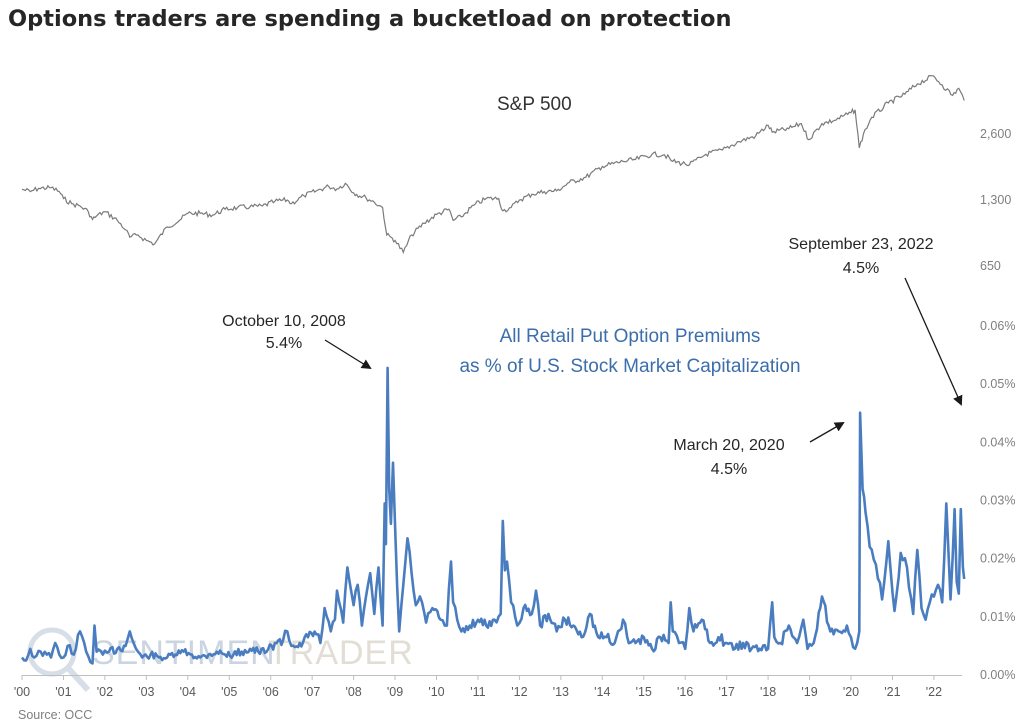 This screenshot has width=1024, height=726. What do you see at coordinates (220, 660) in the screenshot?
I see `watermark: SENTIMEN TRADER` at bounding box center [220, 660].